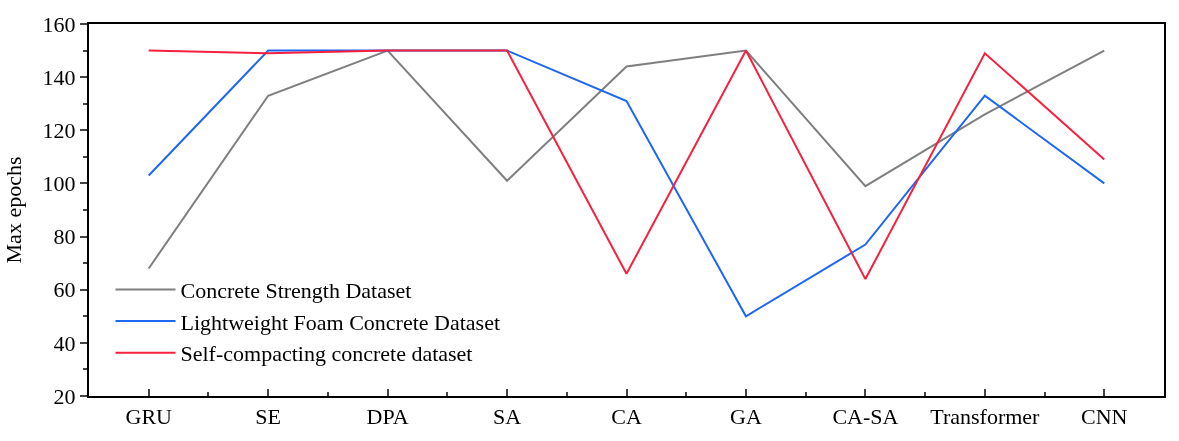 This screenshot has height=441, width=1179. What do you see at coordinates (507, 417) in the screenshot?
I see `x-tick-label: SA` at bounding box center [507, 417].